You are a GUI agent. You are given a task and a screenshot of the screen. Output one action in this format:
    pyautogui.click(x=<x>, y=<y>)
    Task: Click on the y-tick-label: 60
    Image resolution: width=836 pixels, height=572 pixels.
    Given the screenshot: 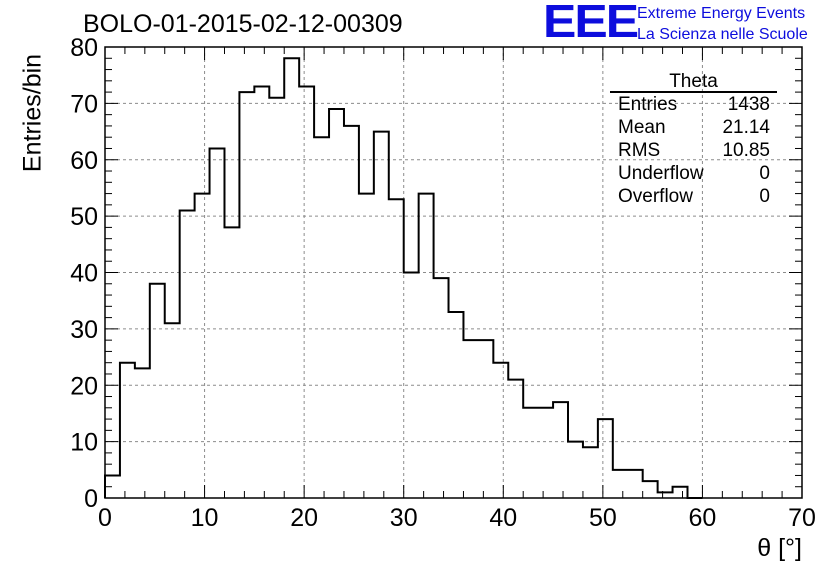 What is the action you would take?
    pyautogui.click(x=84, y=161)
    